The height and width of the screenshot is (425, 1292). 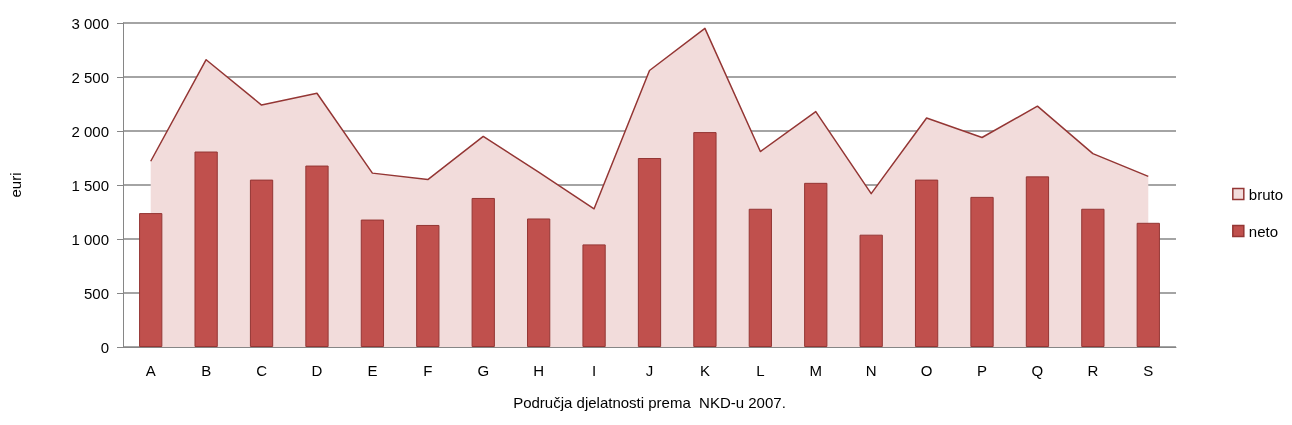 What do you see at coordinates (1093, 370) in the screenshot?
I see `x-tick-label: R` at bounding box center [1093, 370].